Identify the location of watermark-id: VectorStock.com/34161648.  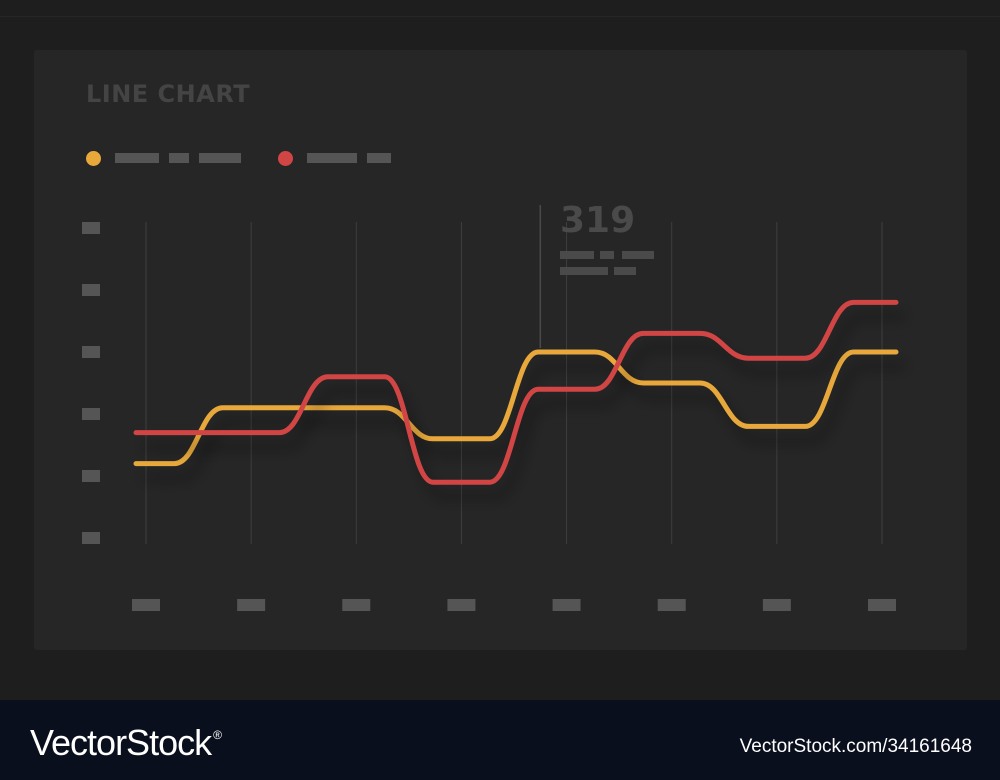
(855, 746).